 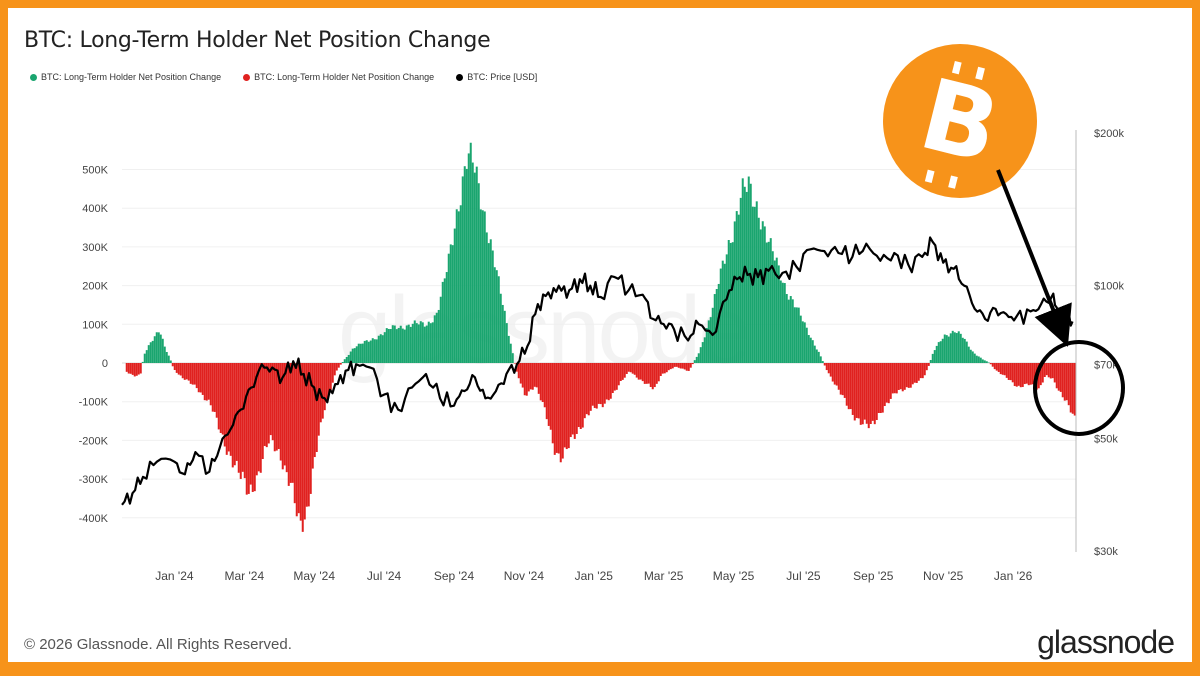 What do you see at coordinates (384, 576) in the screenshot?
I see `x-tick-label: Jul '24` at bounding box center [384, 576].